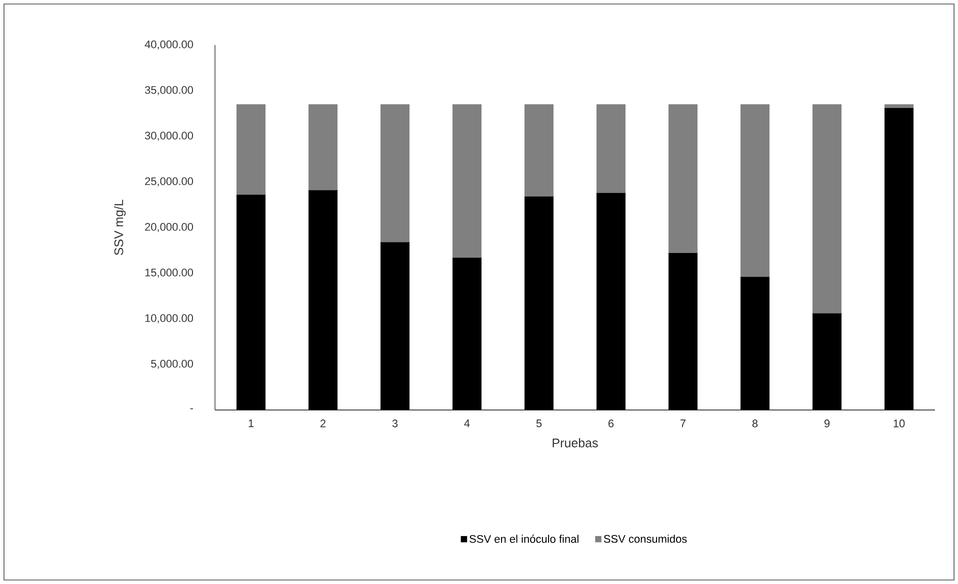  What do you see at coordinates (251, 424) in the screenshot?
I see `x-tick-label: 1` at bounding box center [251, 424].